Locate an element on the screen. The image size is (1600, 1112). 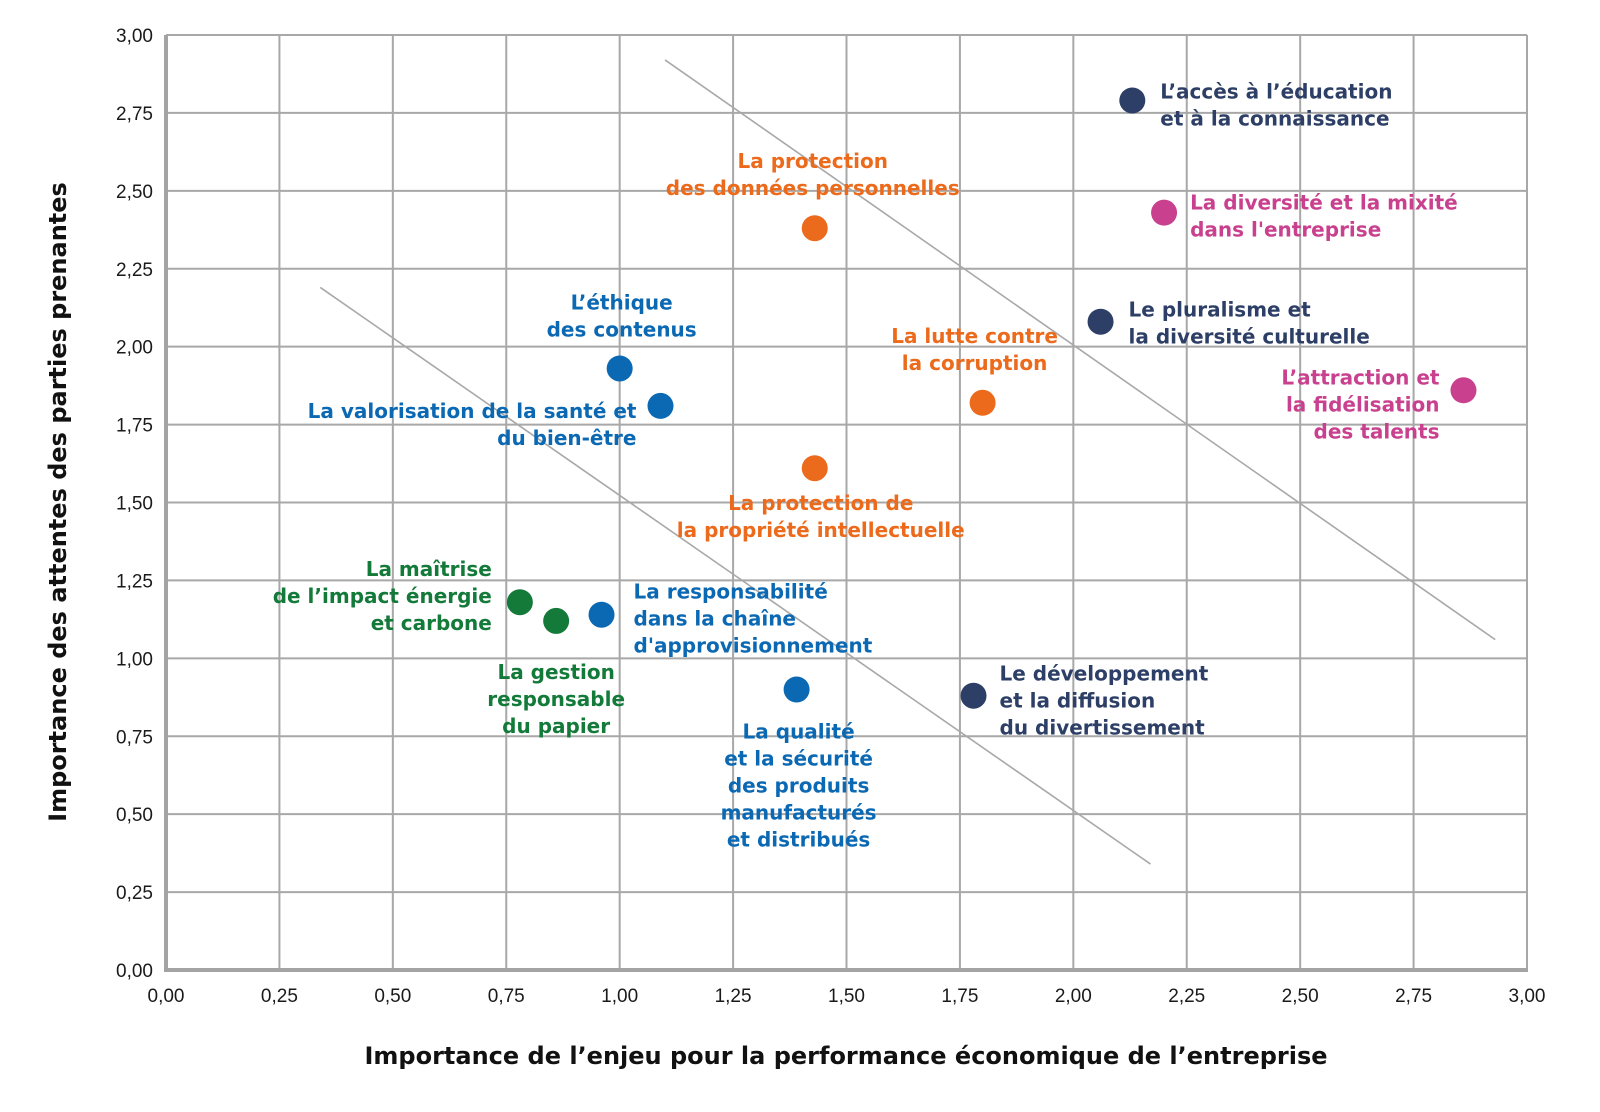
point-label-line: et carbone is located at coordinates (431, 623).